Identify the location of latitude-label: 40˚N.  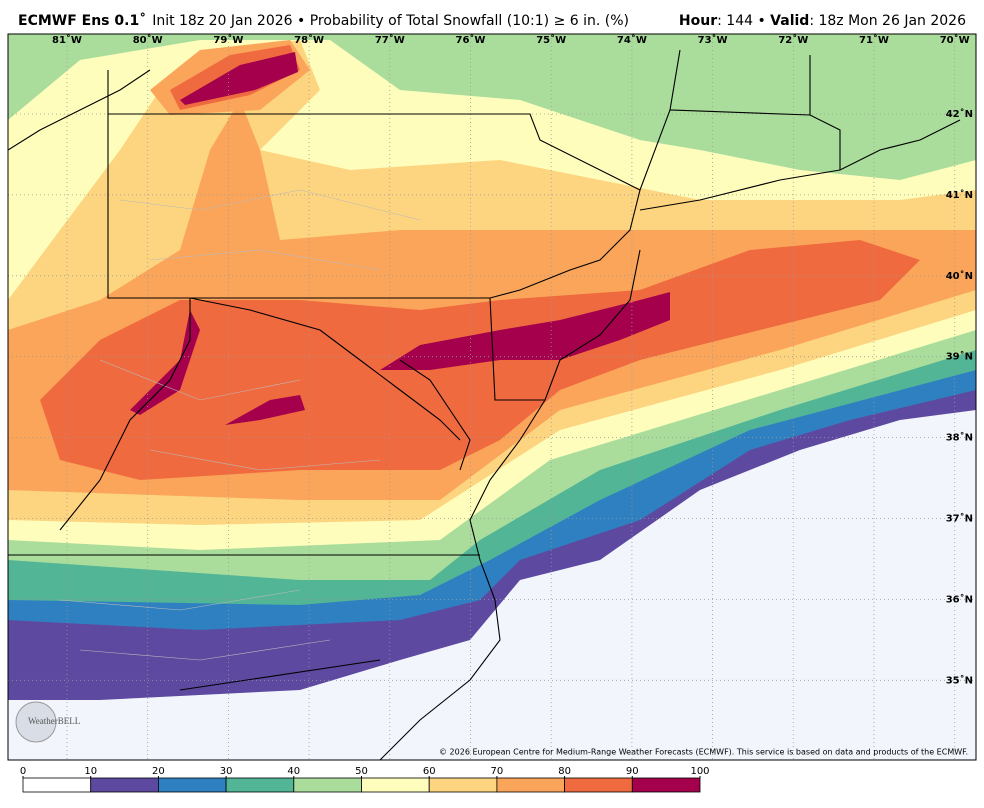
(959, 276).